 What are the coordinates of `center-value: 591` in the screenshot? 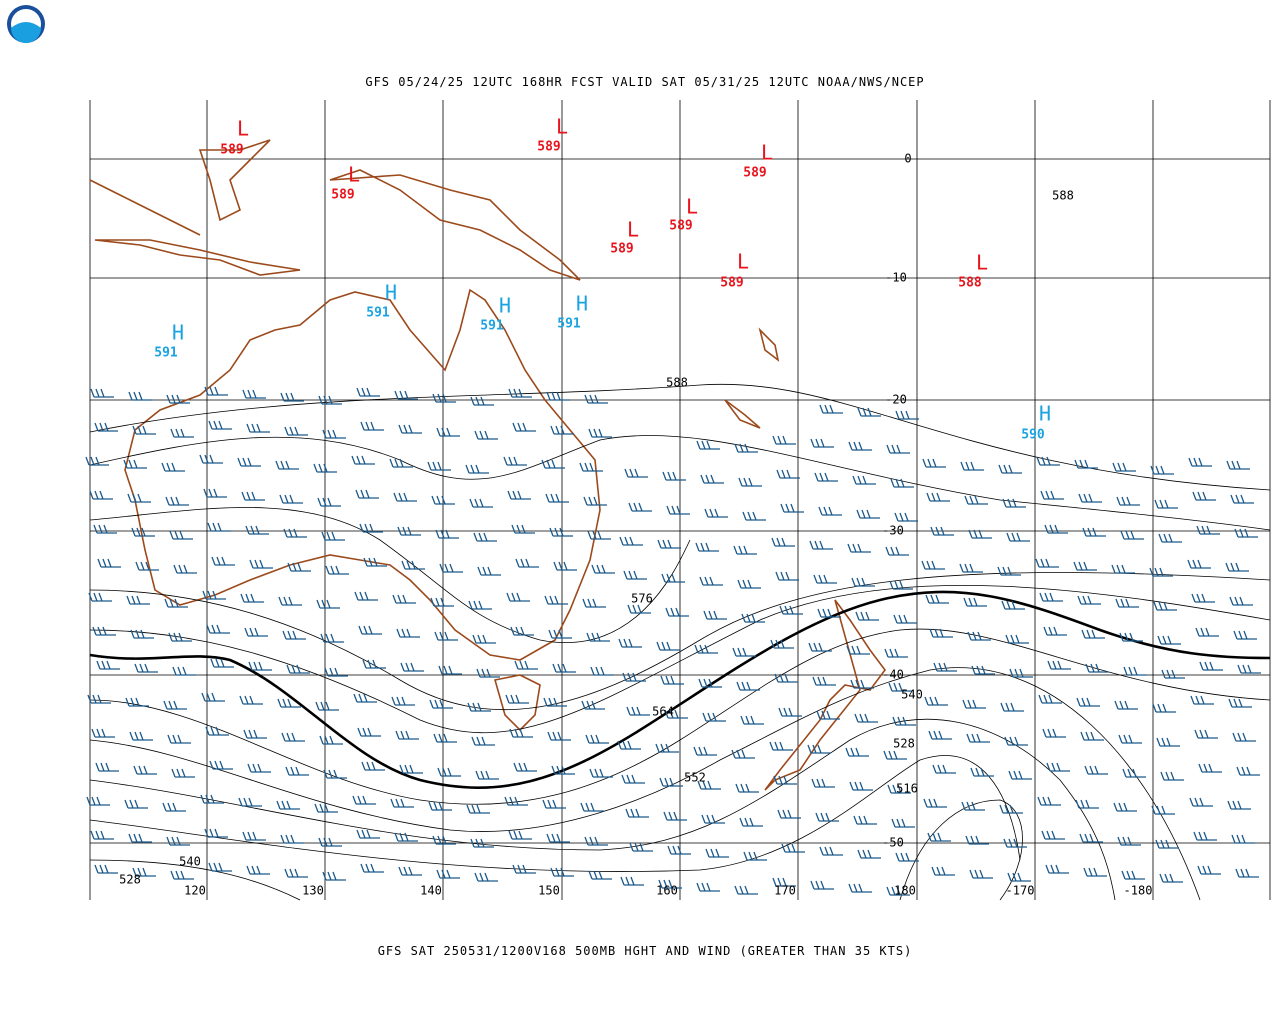 It's located at (378, 313).